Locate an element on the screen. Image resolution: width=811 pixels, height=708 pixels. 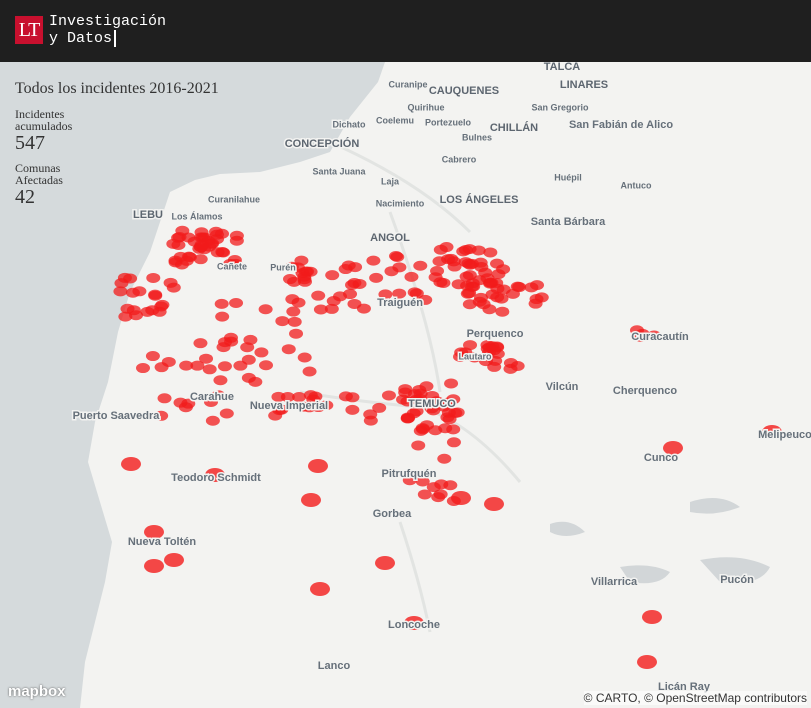
stat-value: 547 is located at coordinates (30, 143).